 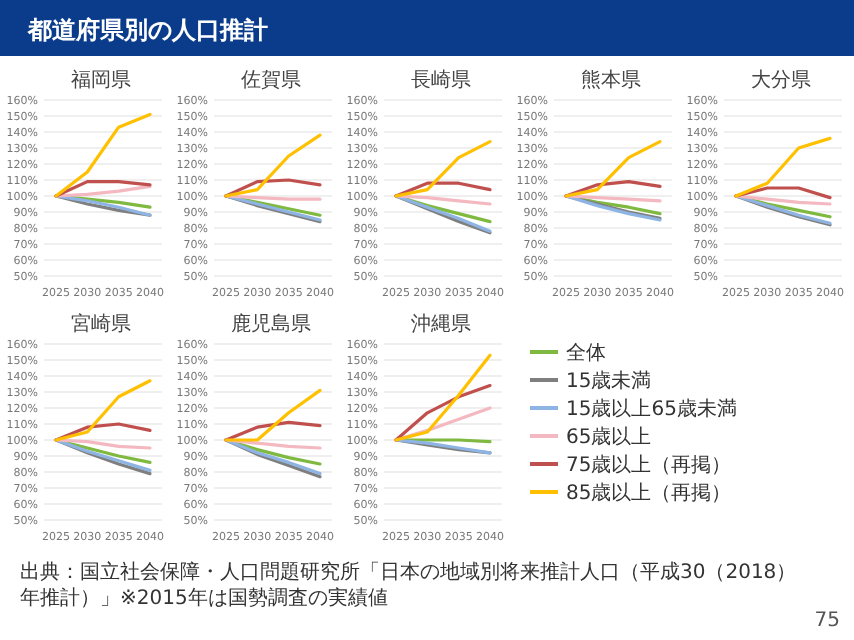 I want to click on legend-label: 15歳以上65歳未満, so click(x=651, y=409).